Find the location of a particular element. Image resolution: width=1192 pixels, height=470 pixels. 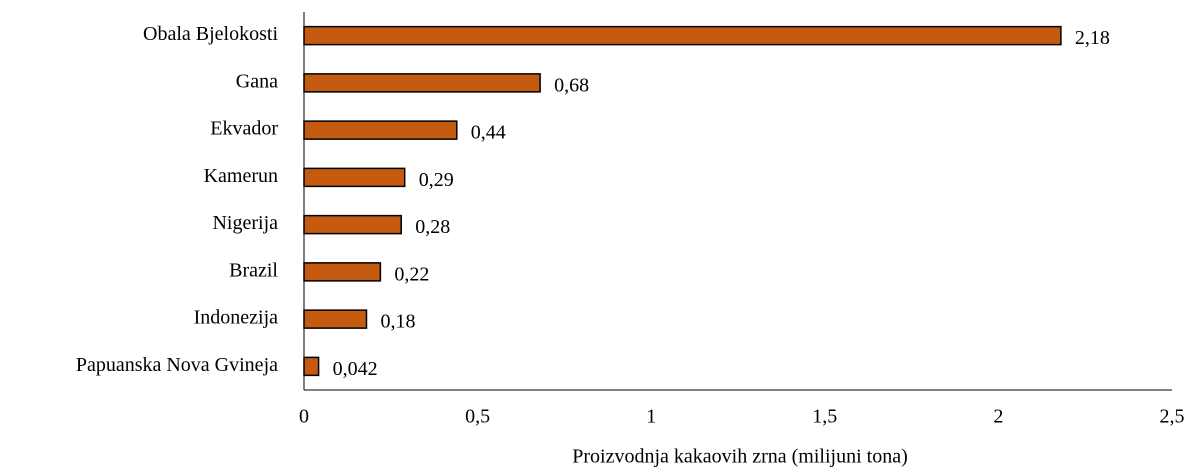

y-tick-label: Indonezija is located at coordinates (236, 318).